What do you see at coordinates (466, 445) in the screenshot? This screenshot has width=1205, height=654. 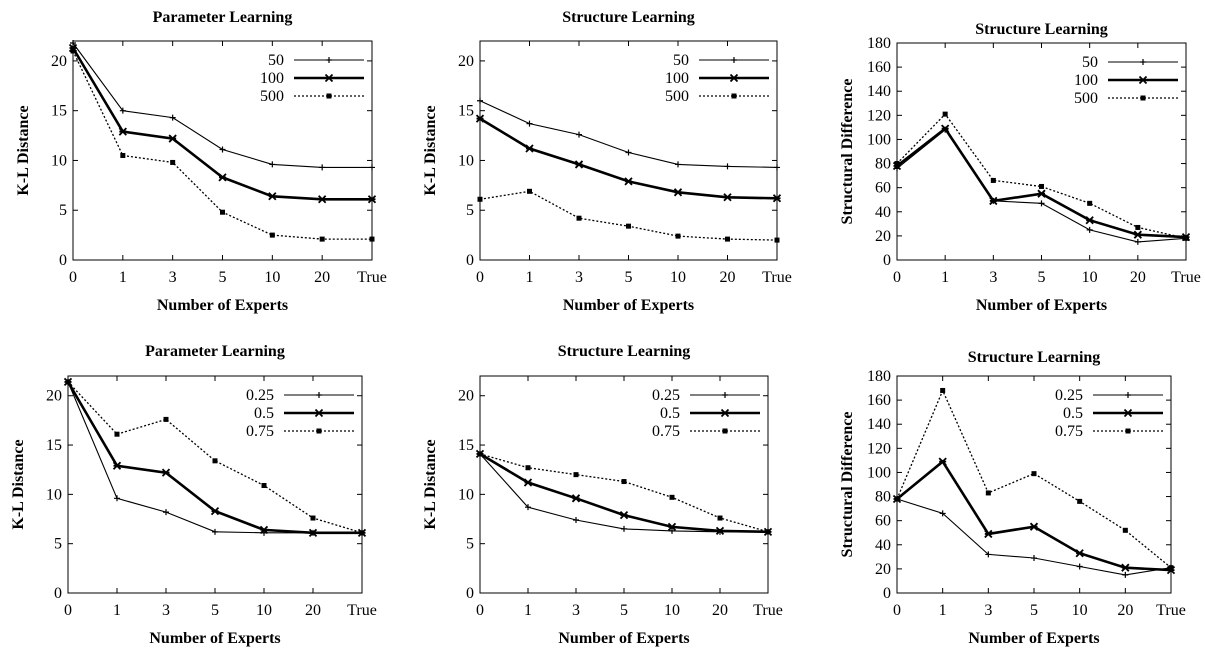 I see `y-tick-label: 15` at bounding box center [466, 445].